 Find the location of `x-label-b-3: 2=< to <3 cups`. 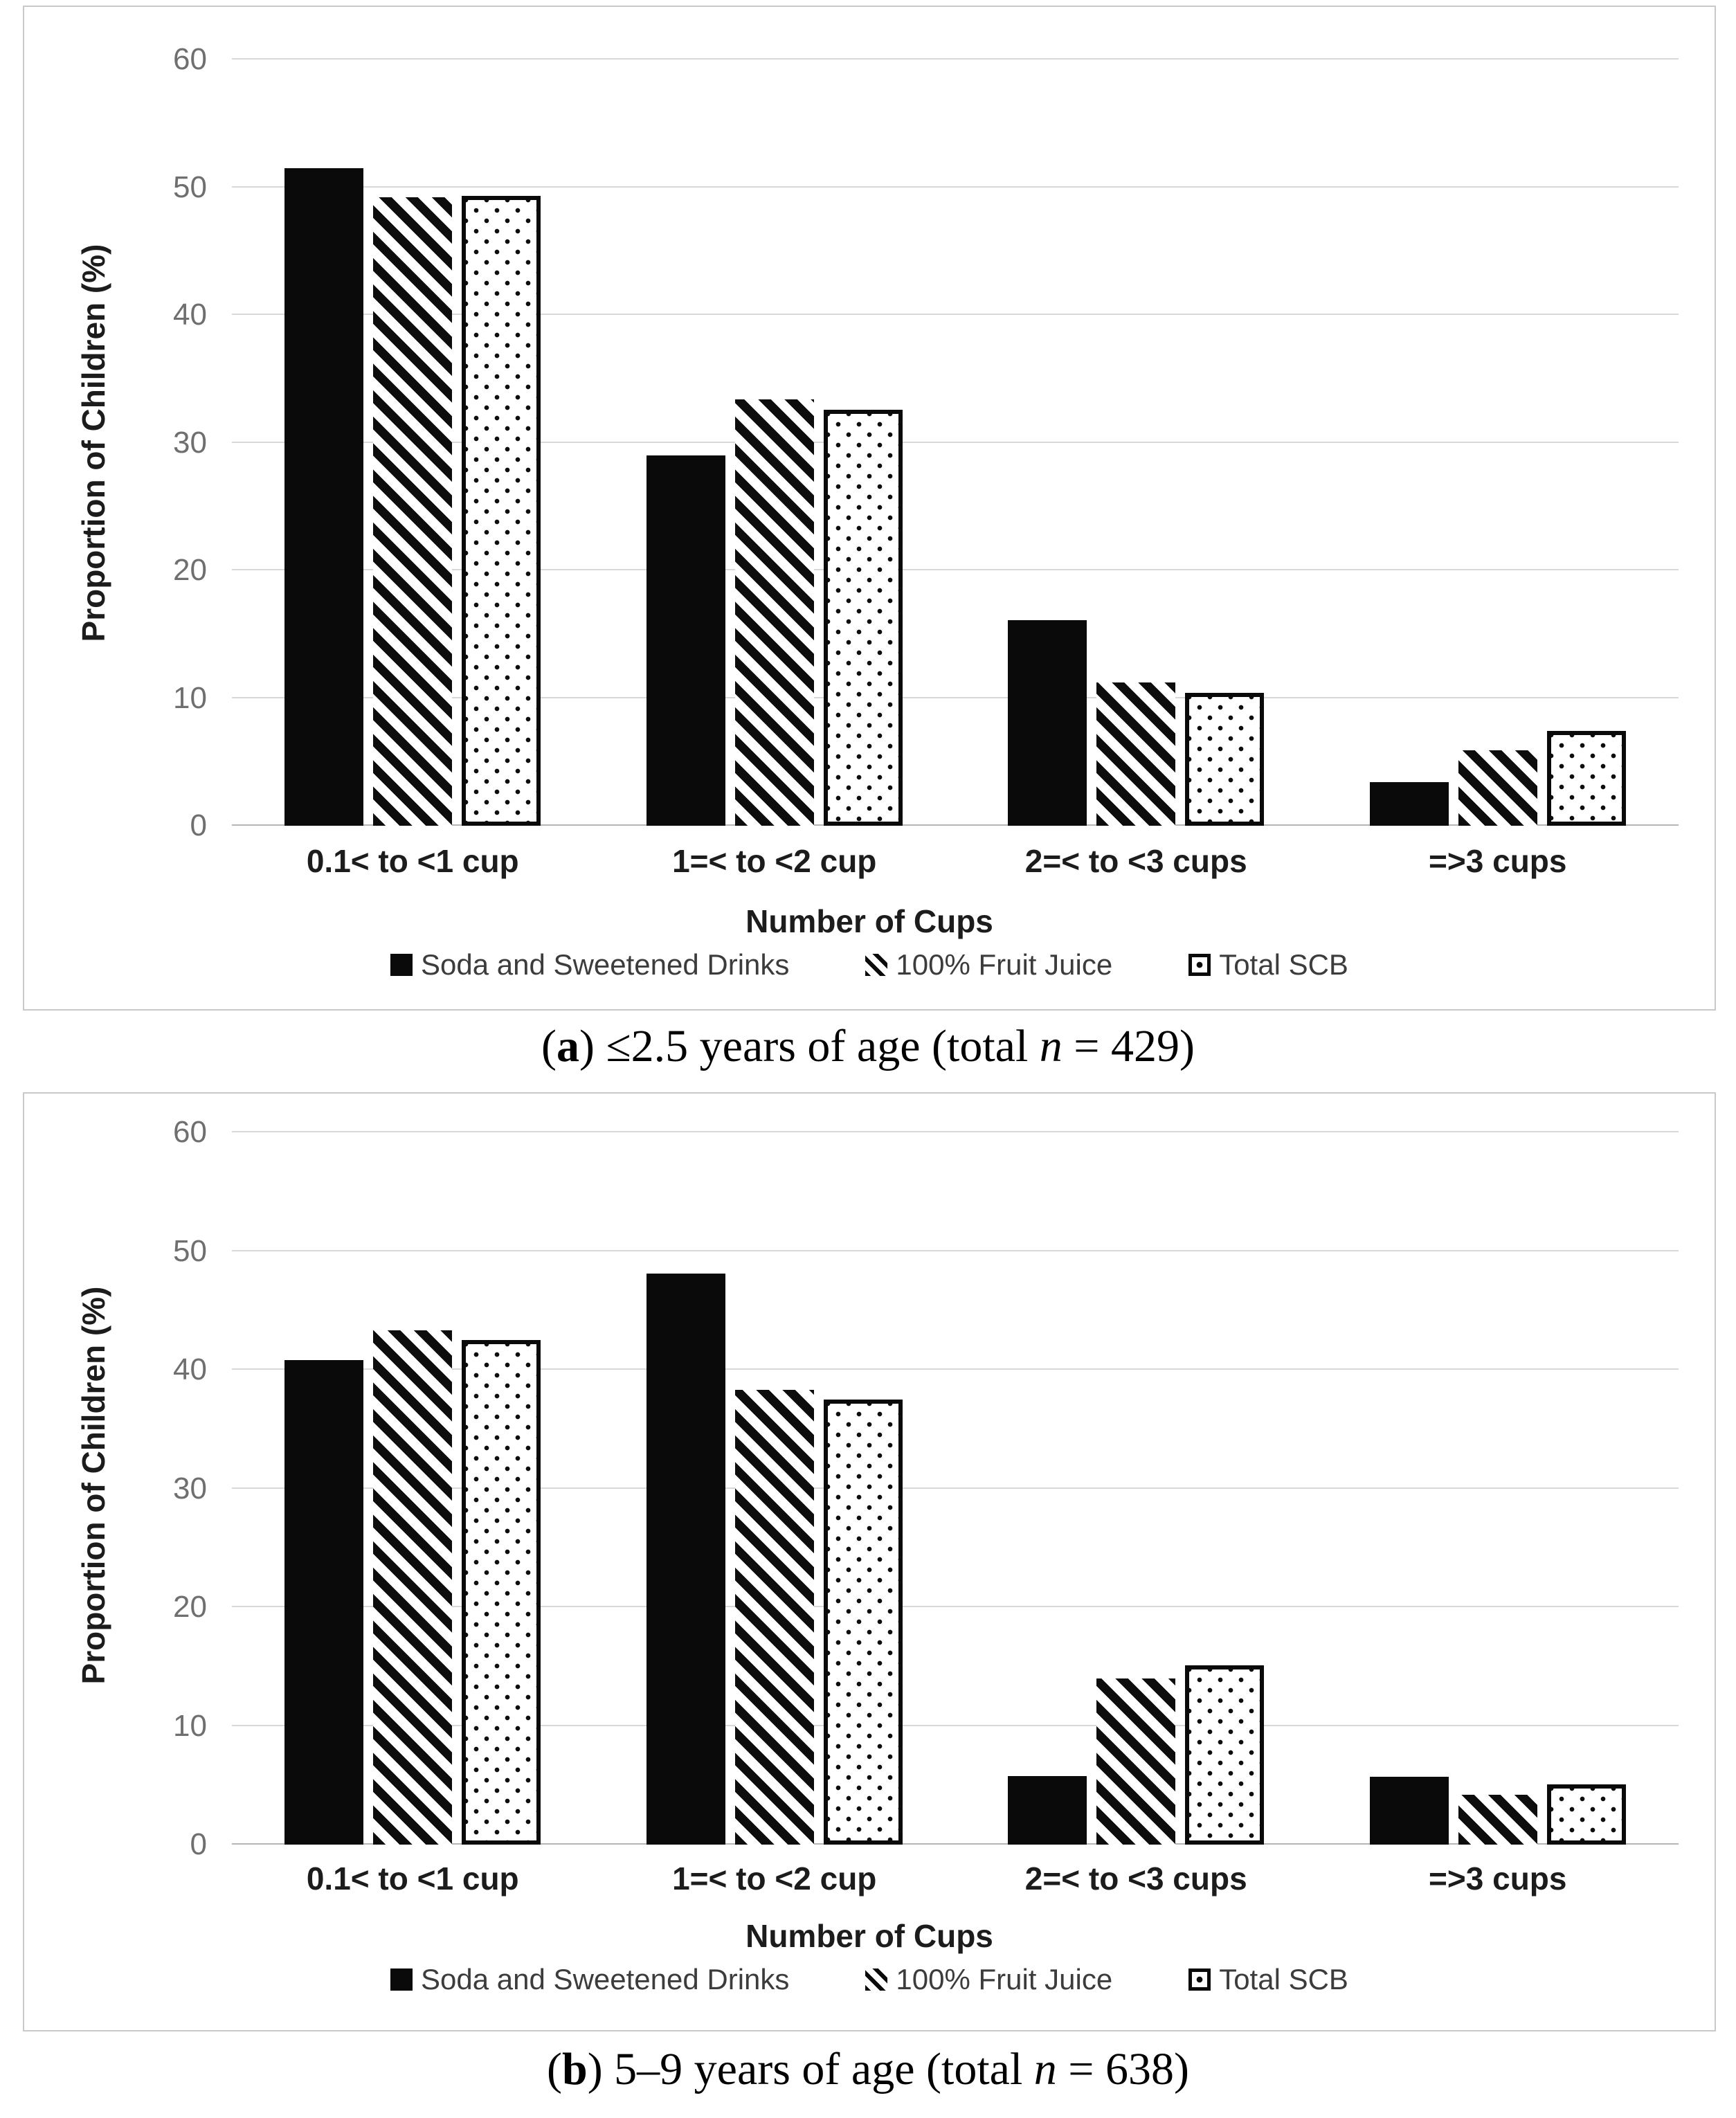

x-label-b-3: 2=< to <3 cups is located at coordinates (1135, 1879).